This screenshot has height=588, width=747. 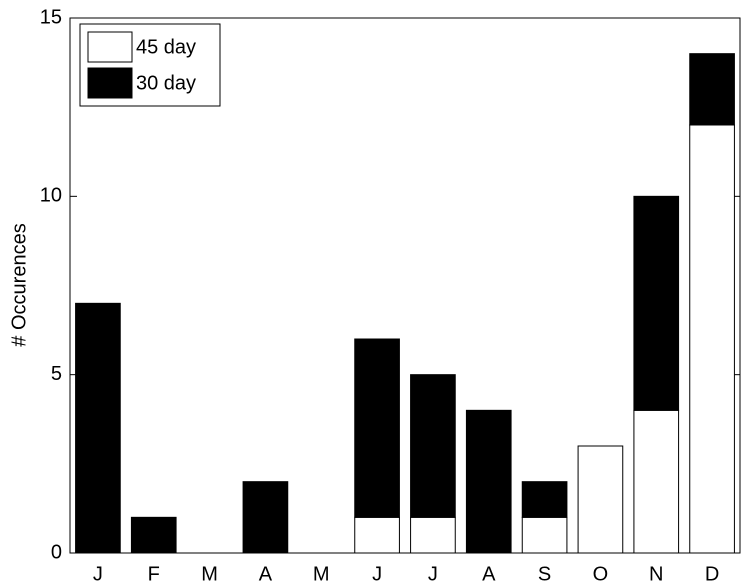 I want to click on y-axis-label: # Occurences, so click(x=19, y=284).